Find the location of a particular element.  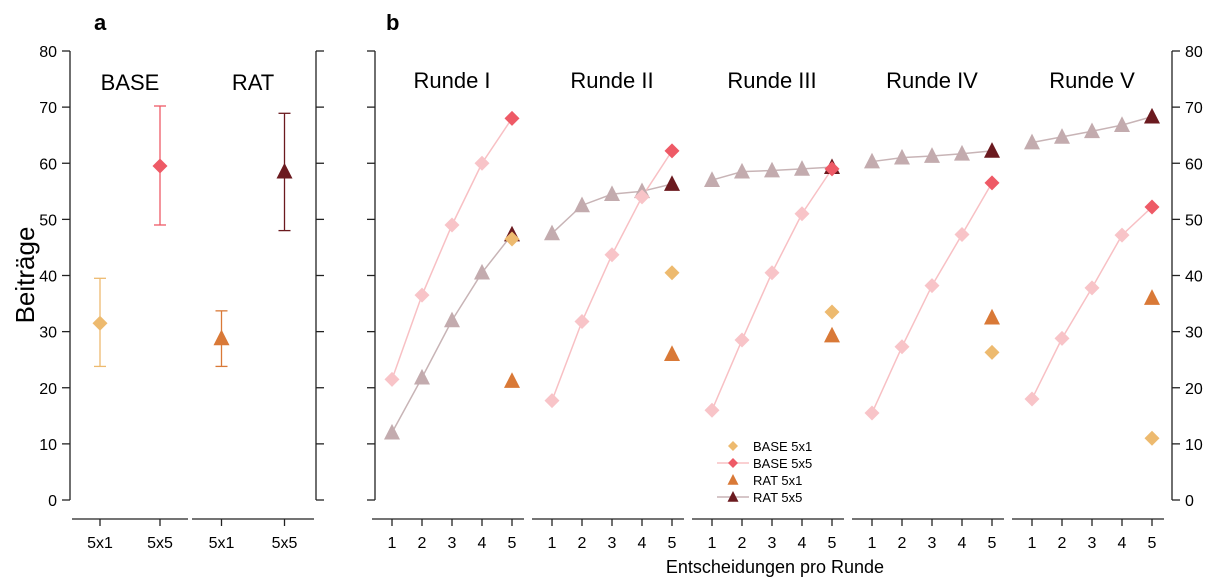

panel-letter-a: a is located at coordinates (100, 22).